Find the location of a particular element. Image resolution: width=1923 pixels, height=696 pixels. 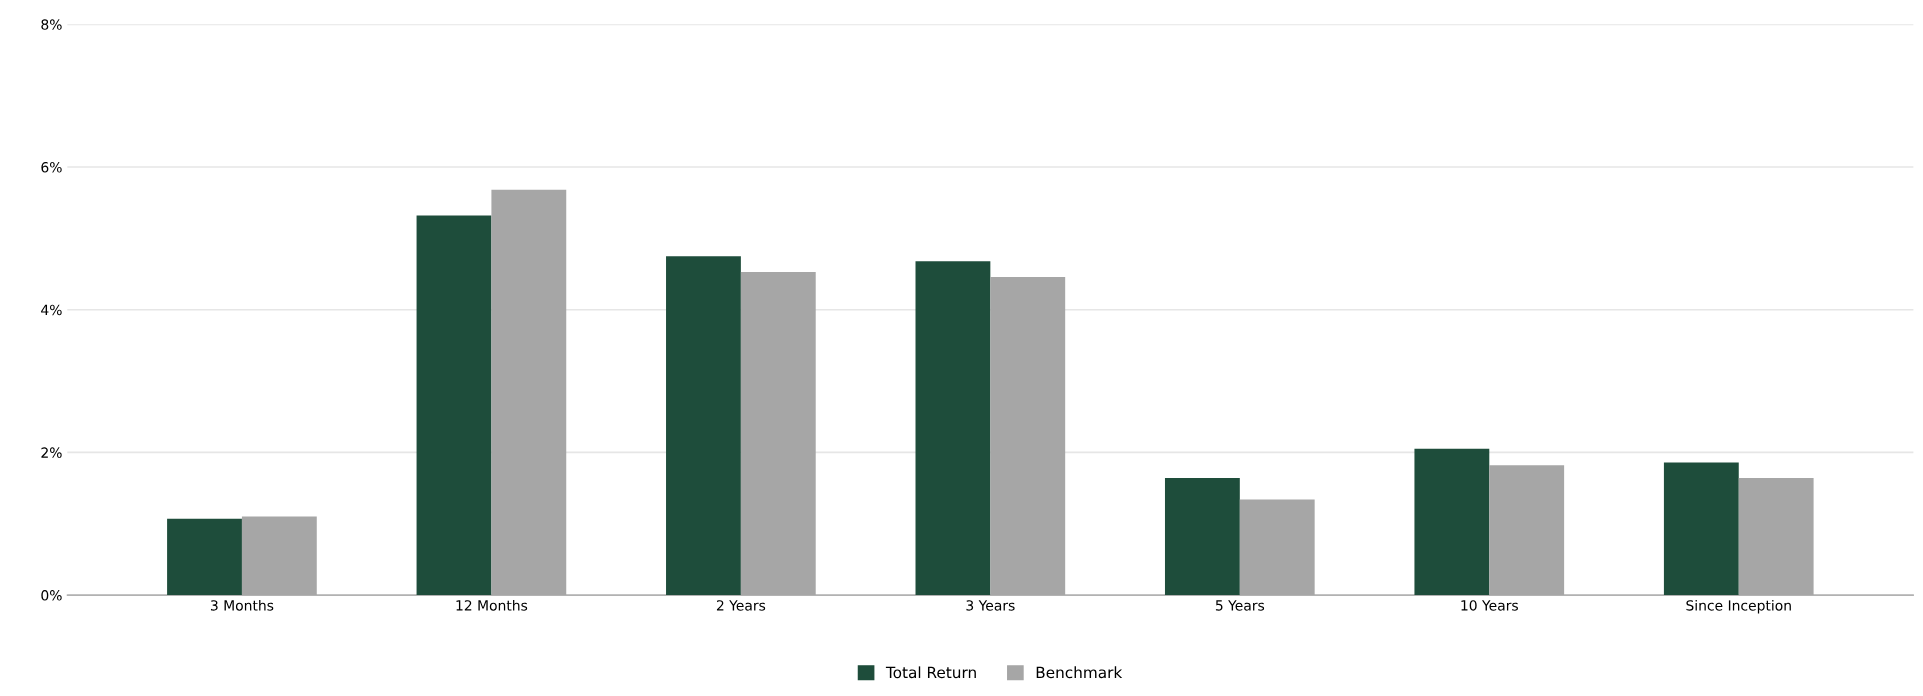

x-tick-label: 3 Months is located at coordinates (242, 605).